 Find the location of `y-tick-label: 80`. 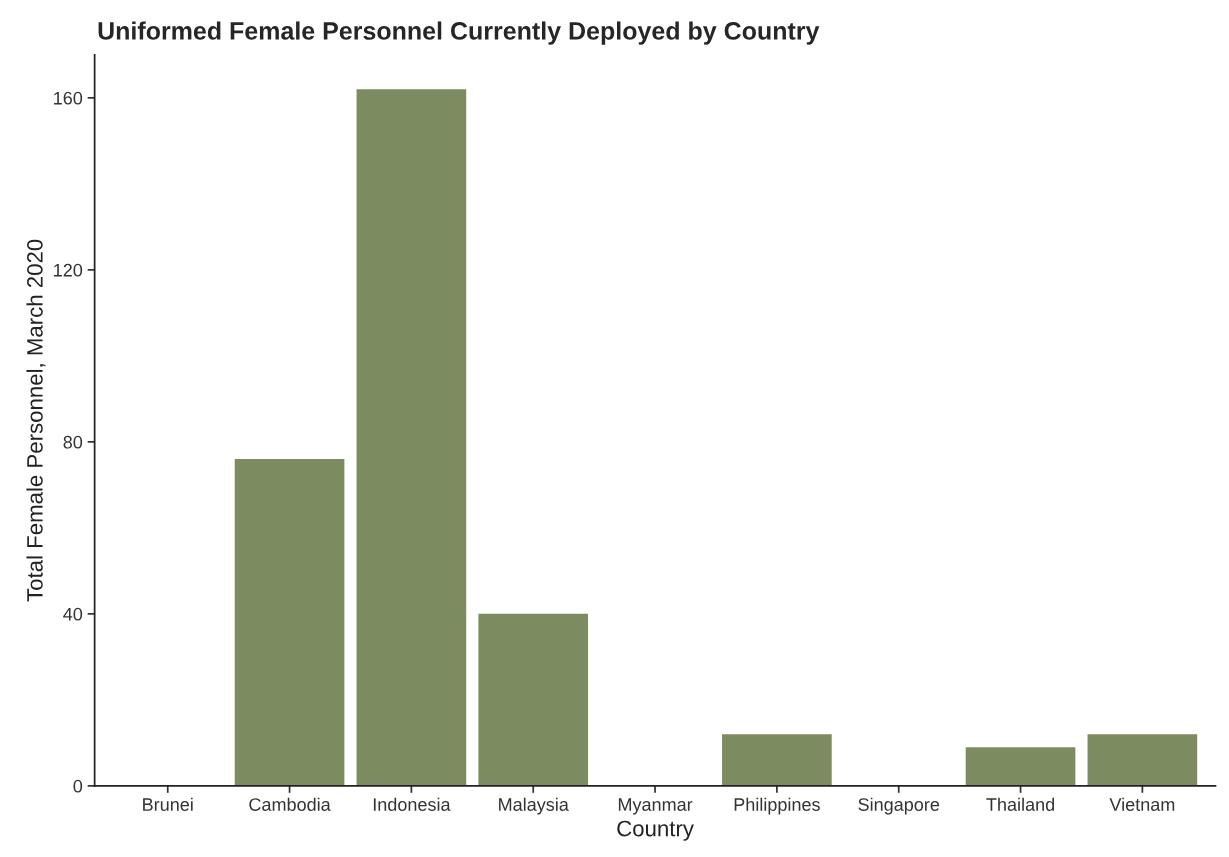

y-tick-label: 80 is located at coordinates (73, 442).